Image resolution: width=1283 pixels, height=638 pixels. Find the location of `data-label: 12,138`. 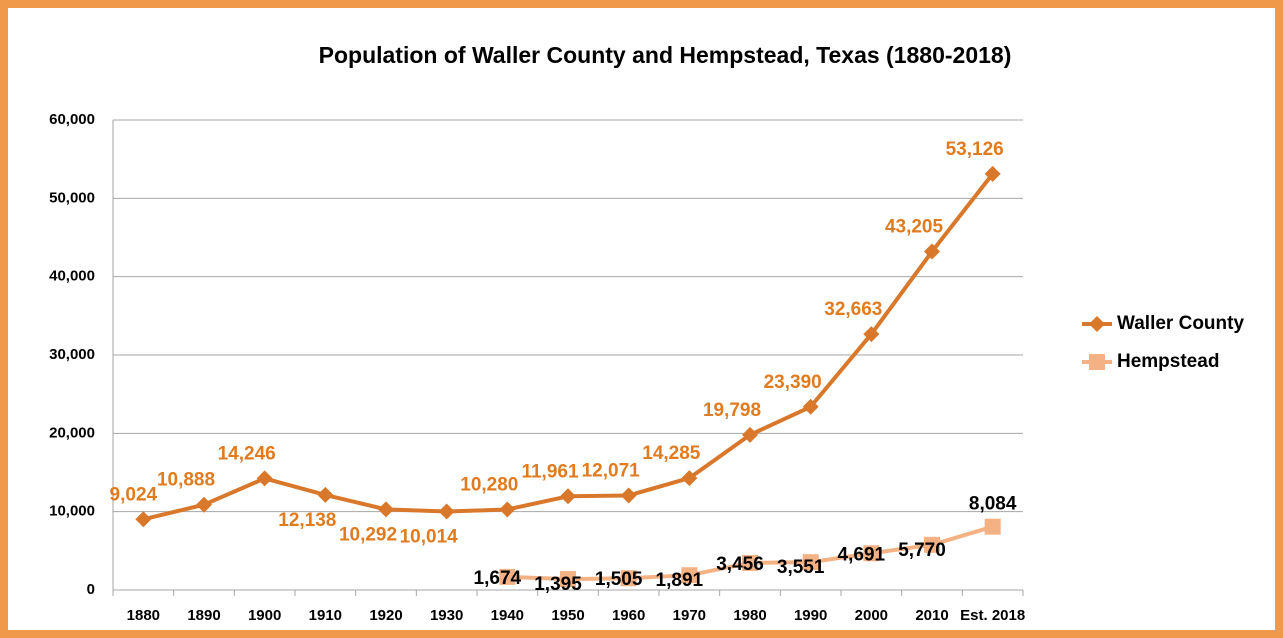

data-label: 12,138 is located at coordinates (307, 520).